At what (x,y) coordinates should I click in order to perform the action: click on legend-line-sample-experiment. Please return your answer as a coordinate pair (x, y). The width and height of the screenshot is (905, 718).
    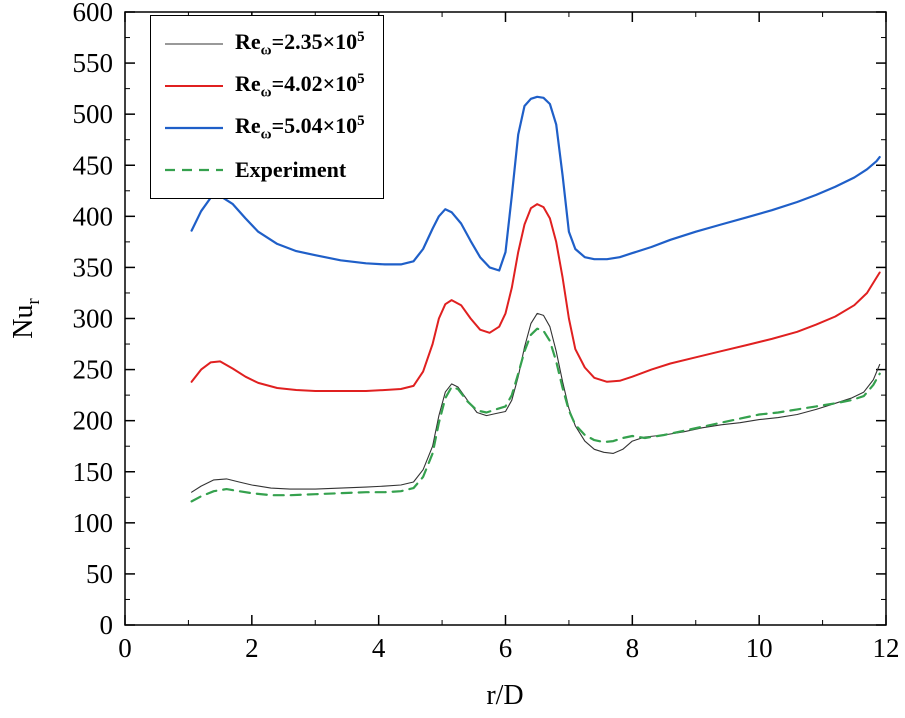
    Looking at the image, I should click on (194, 170).